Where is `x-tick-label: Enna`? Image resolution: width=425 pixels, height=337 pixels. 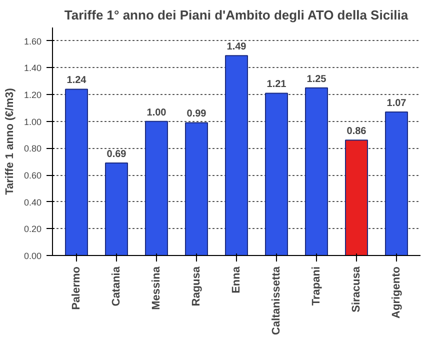 x-tick-label: Enna is located at coordinates (236, 280).